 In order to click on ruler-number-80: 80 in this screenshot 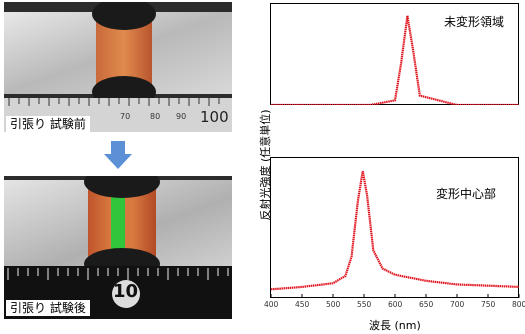, I will do `click(155, 116)`.